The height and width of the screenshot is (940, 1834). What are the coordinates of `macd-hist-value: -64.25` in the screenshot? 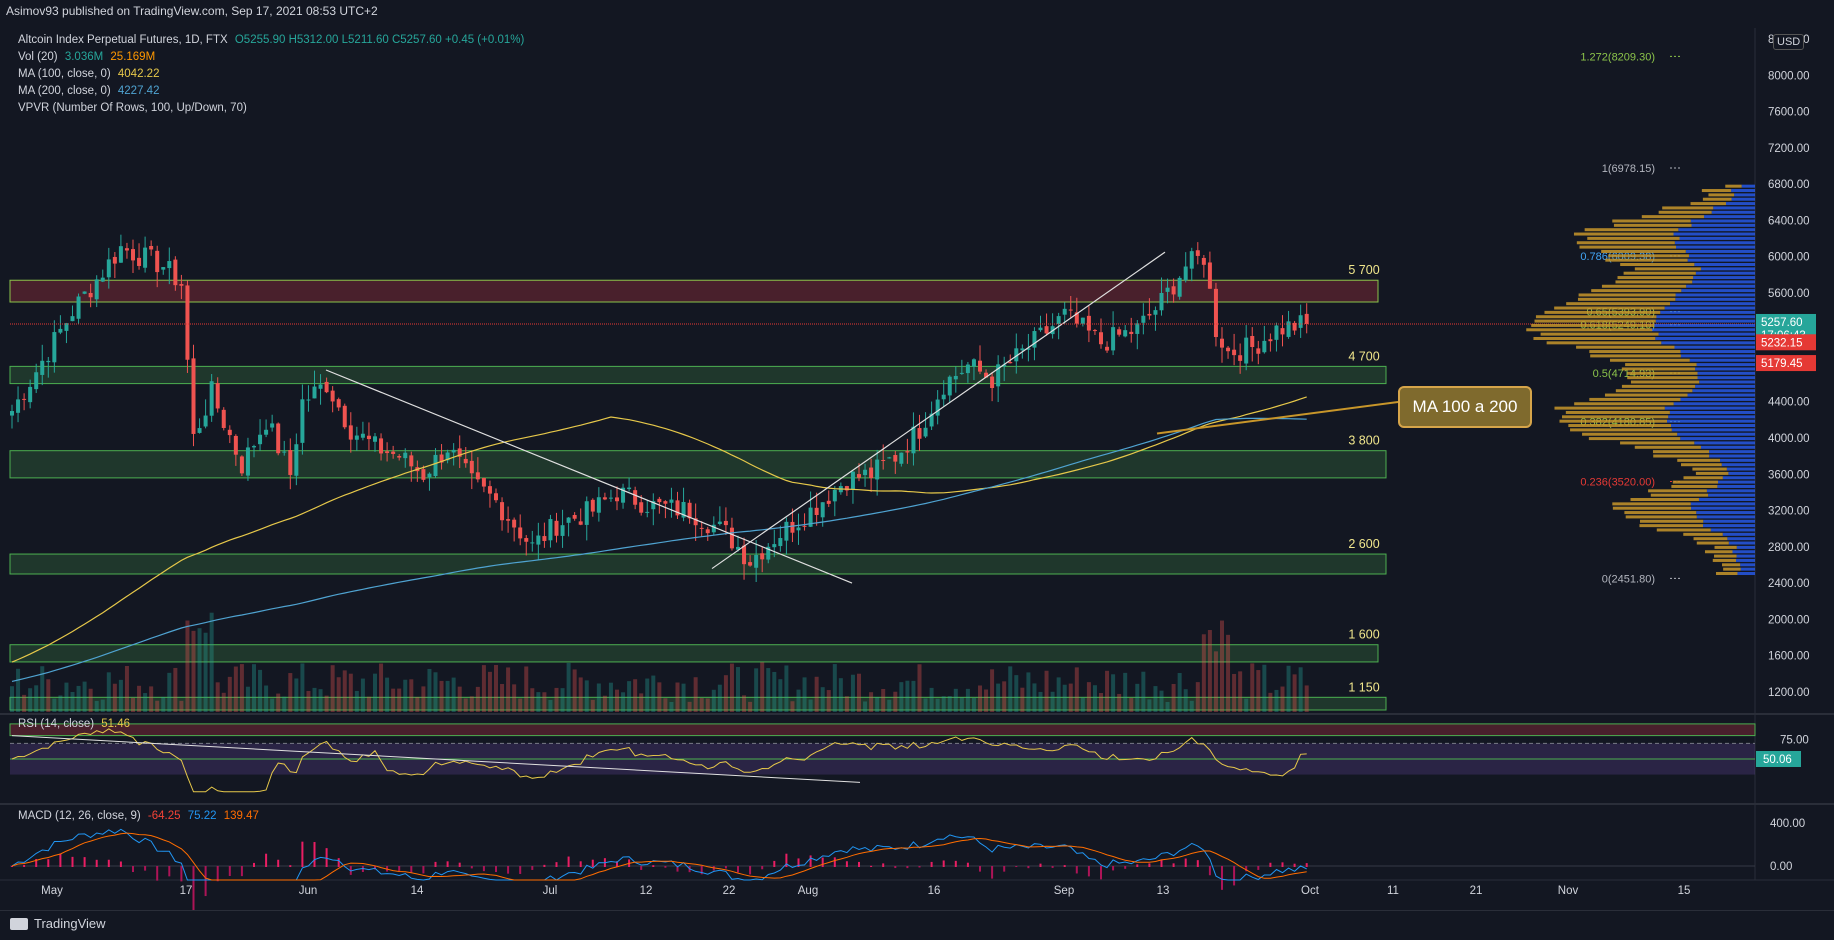 It's located at (164, 816).